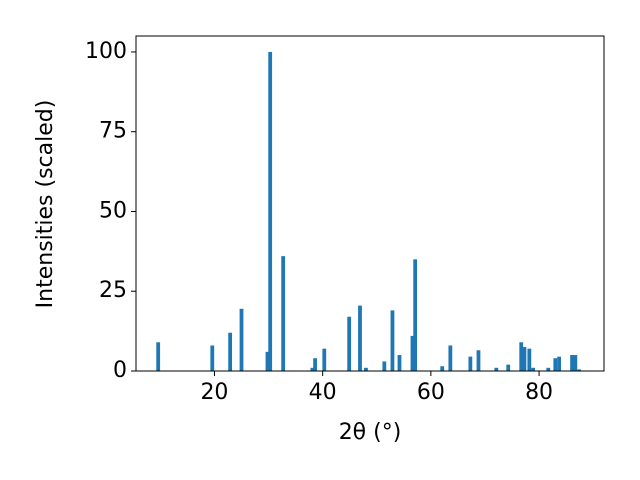 Image resolution: width=640 pixels, height=480 pixels. Describe the element at coordinates (113, 210) in the screenshot. I see `y-tick-label: 50` at that location.